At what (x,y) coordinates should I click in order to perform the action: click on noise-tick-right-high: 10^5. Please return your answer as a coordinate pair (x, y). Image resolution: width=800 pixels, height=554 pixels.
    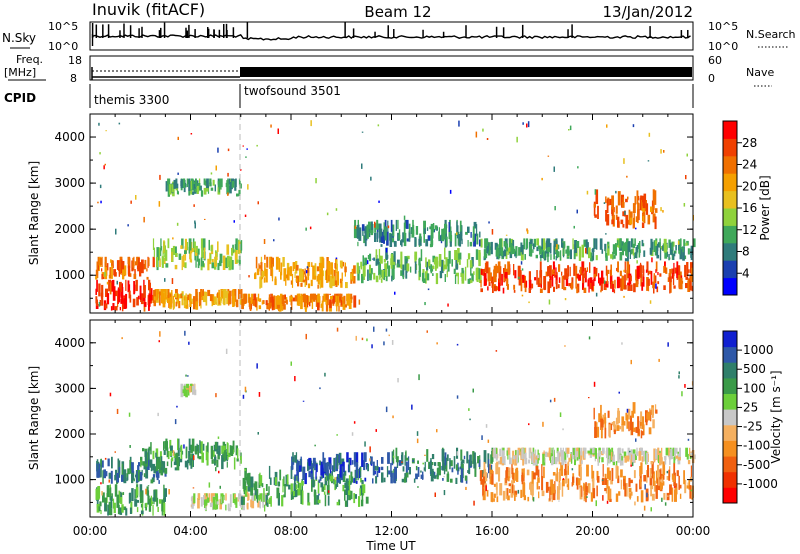
    Looking at the image, I should click on (723, 26).